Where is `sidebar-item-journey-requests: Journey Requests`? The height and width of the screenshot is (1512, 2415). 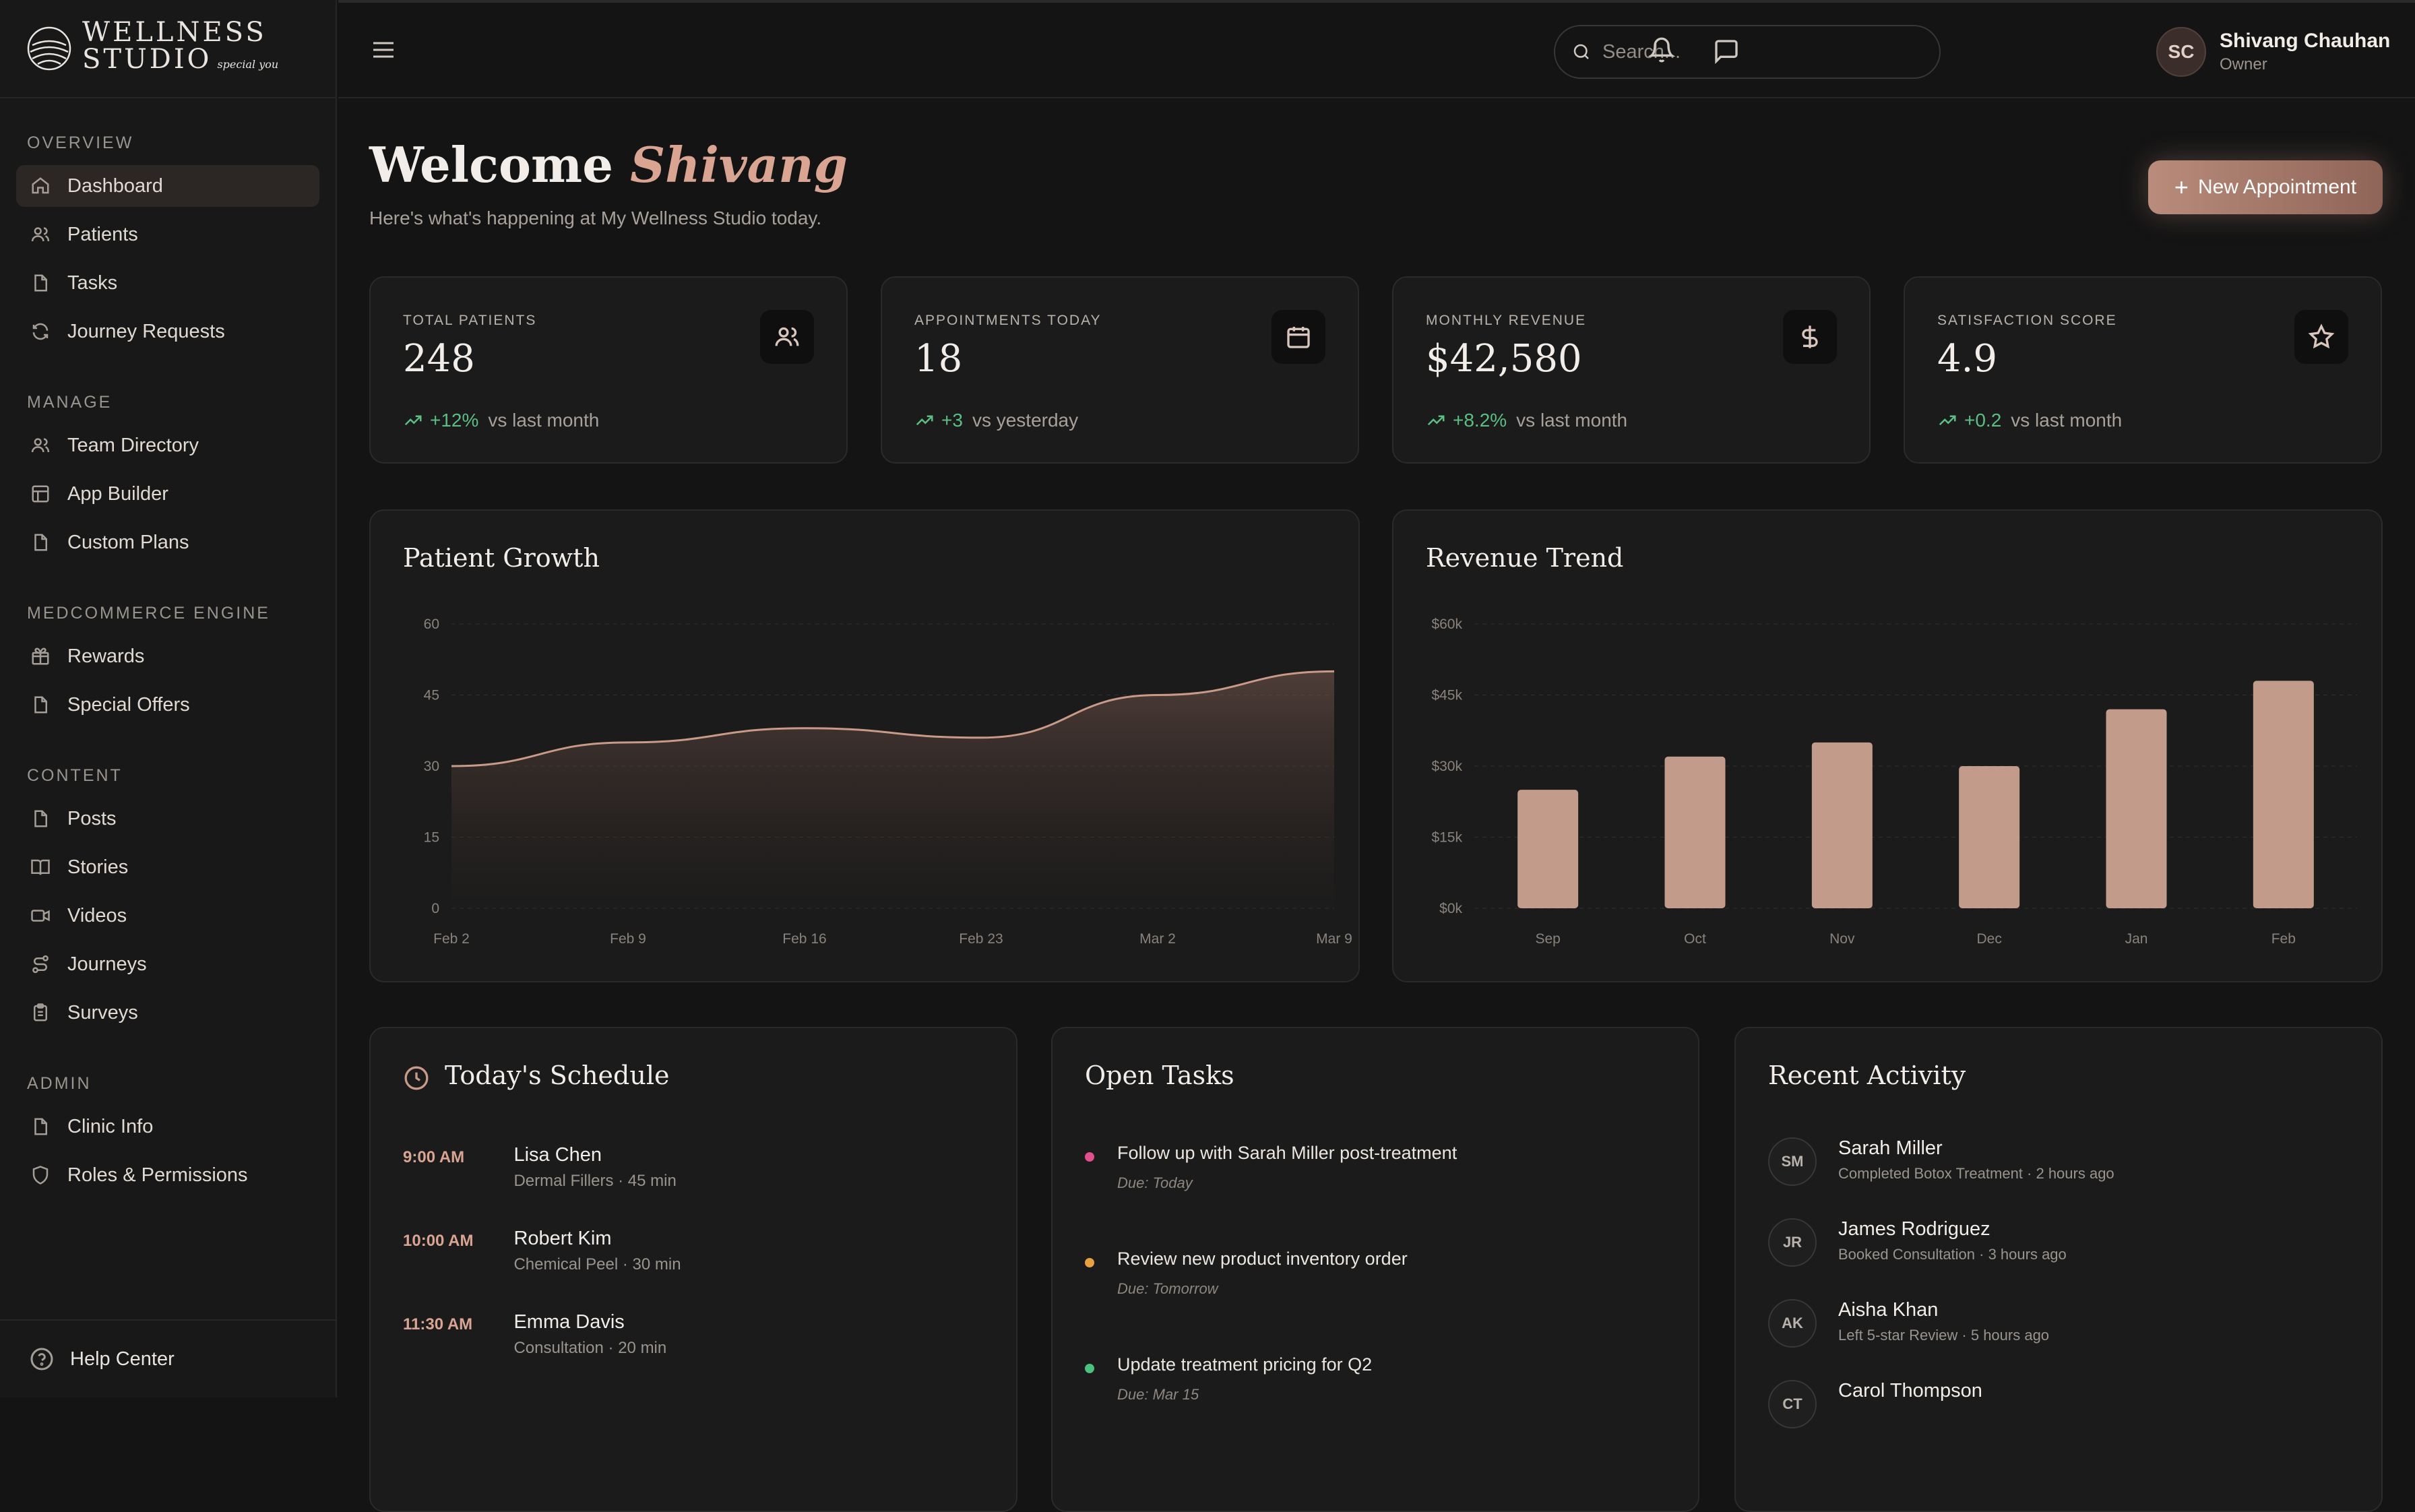
sidebar-item-journey-requests: Journey Requests is located at coordinates (167, 331).